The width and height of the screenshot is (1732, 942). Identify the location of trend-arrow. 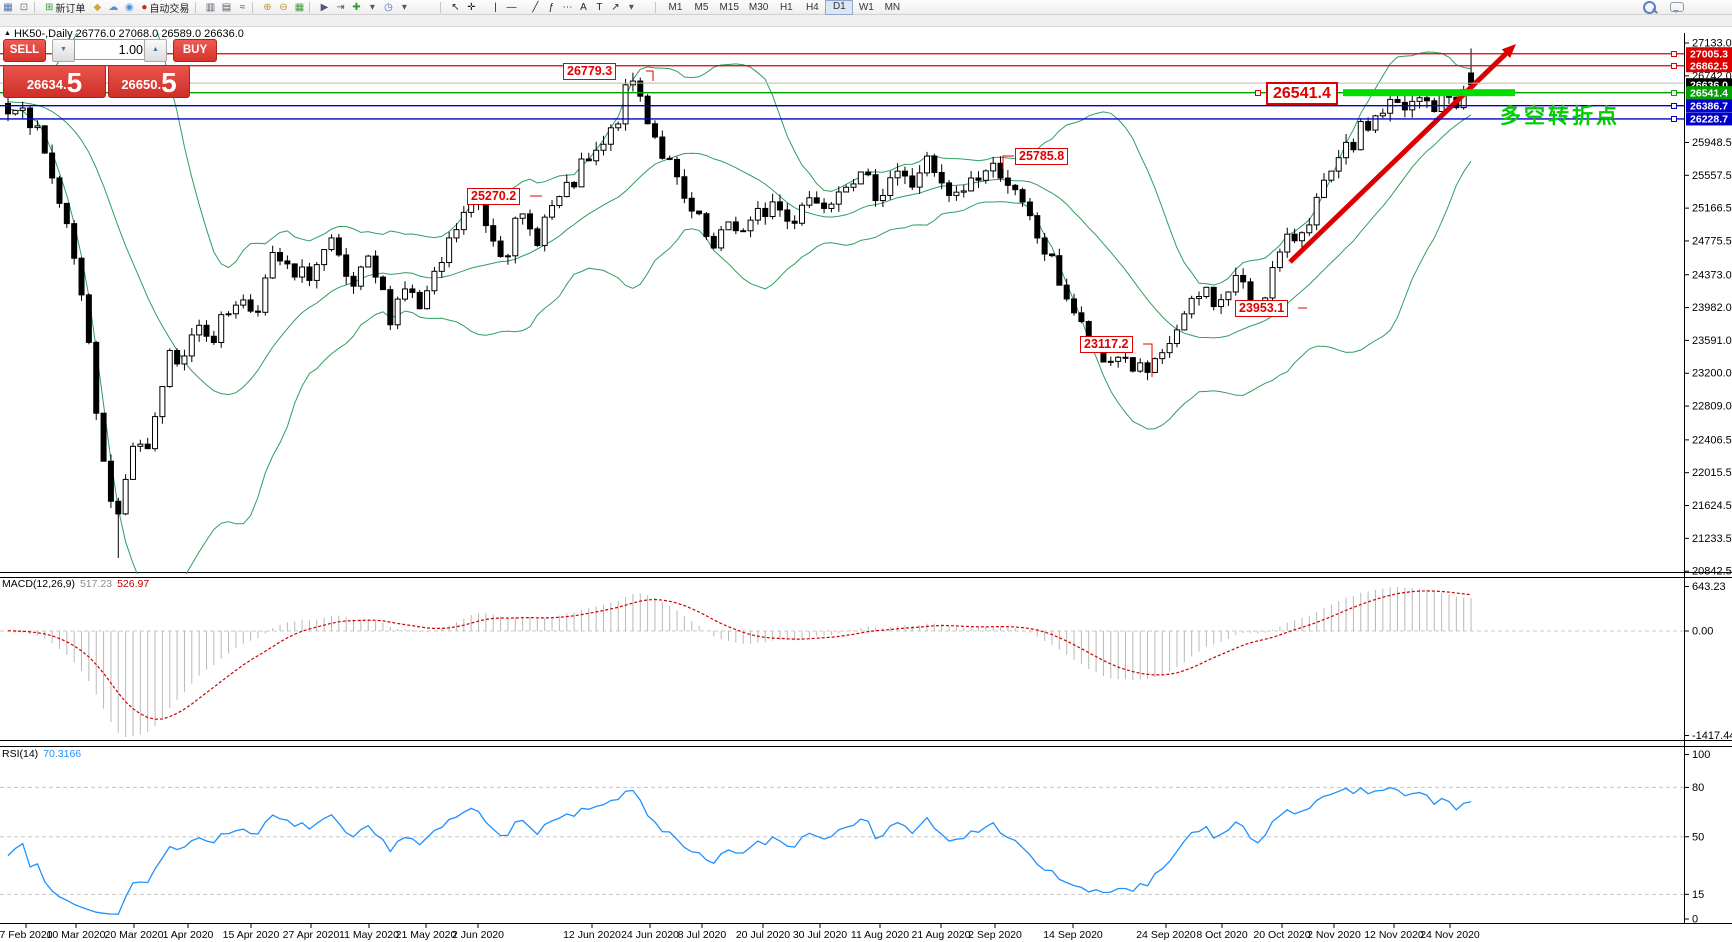
(1398, 157).